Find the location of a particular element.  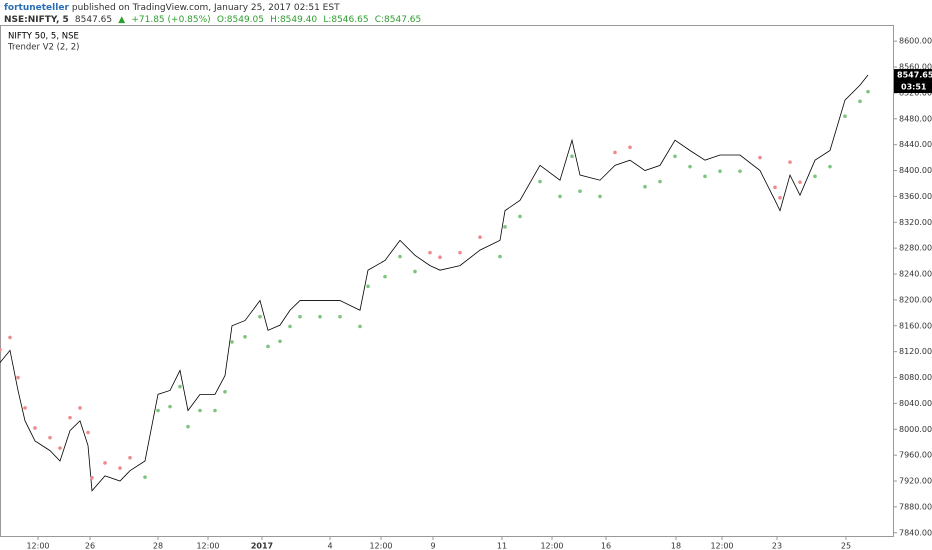

x-tick-label: 25 is located at coordinates (846, 546).